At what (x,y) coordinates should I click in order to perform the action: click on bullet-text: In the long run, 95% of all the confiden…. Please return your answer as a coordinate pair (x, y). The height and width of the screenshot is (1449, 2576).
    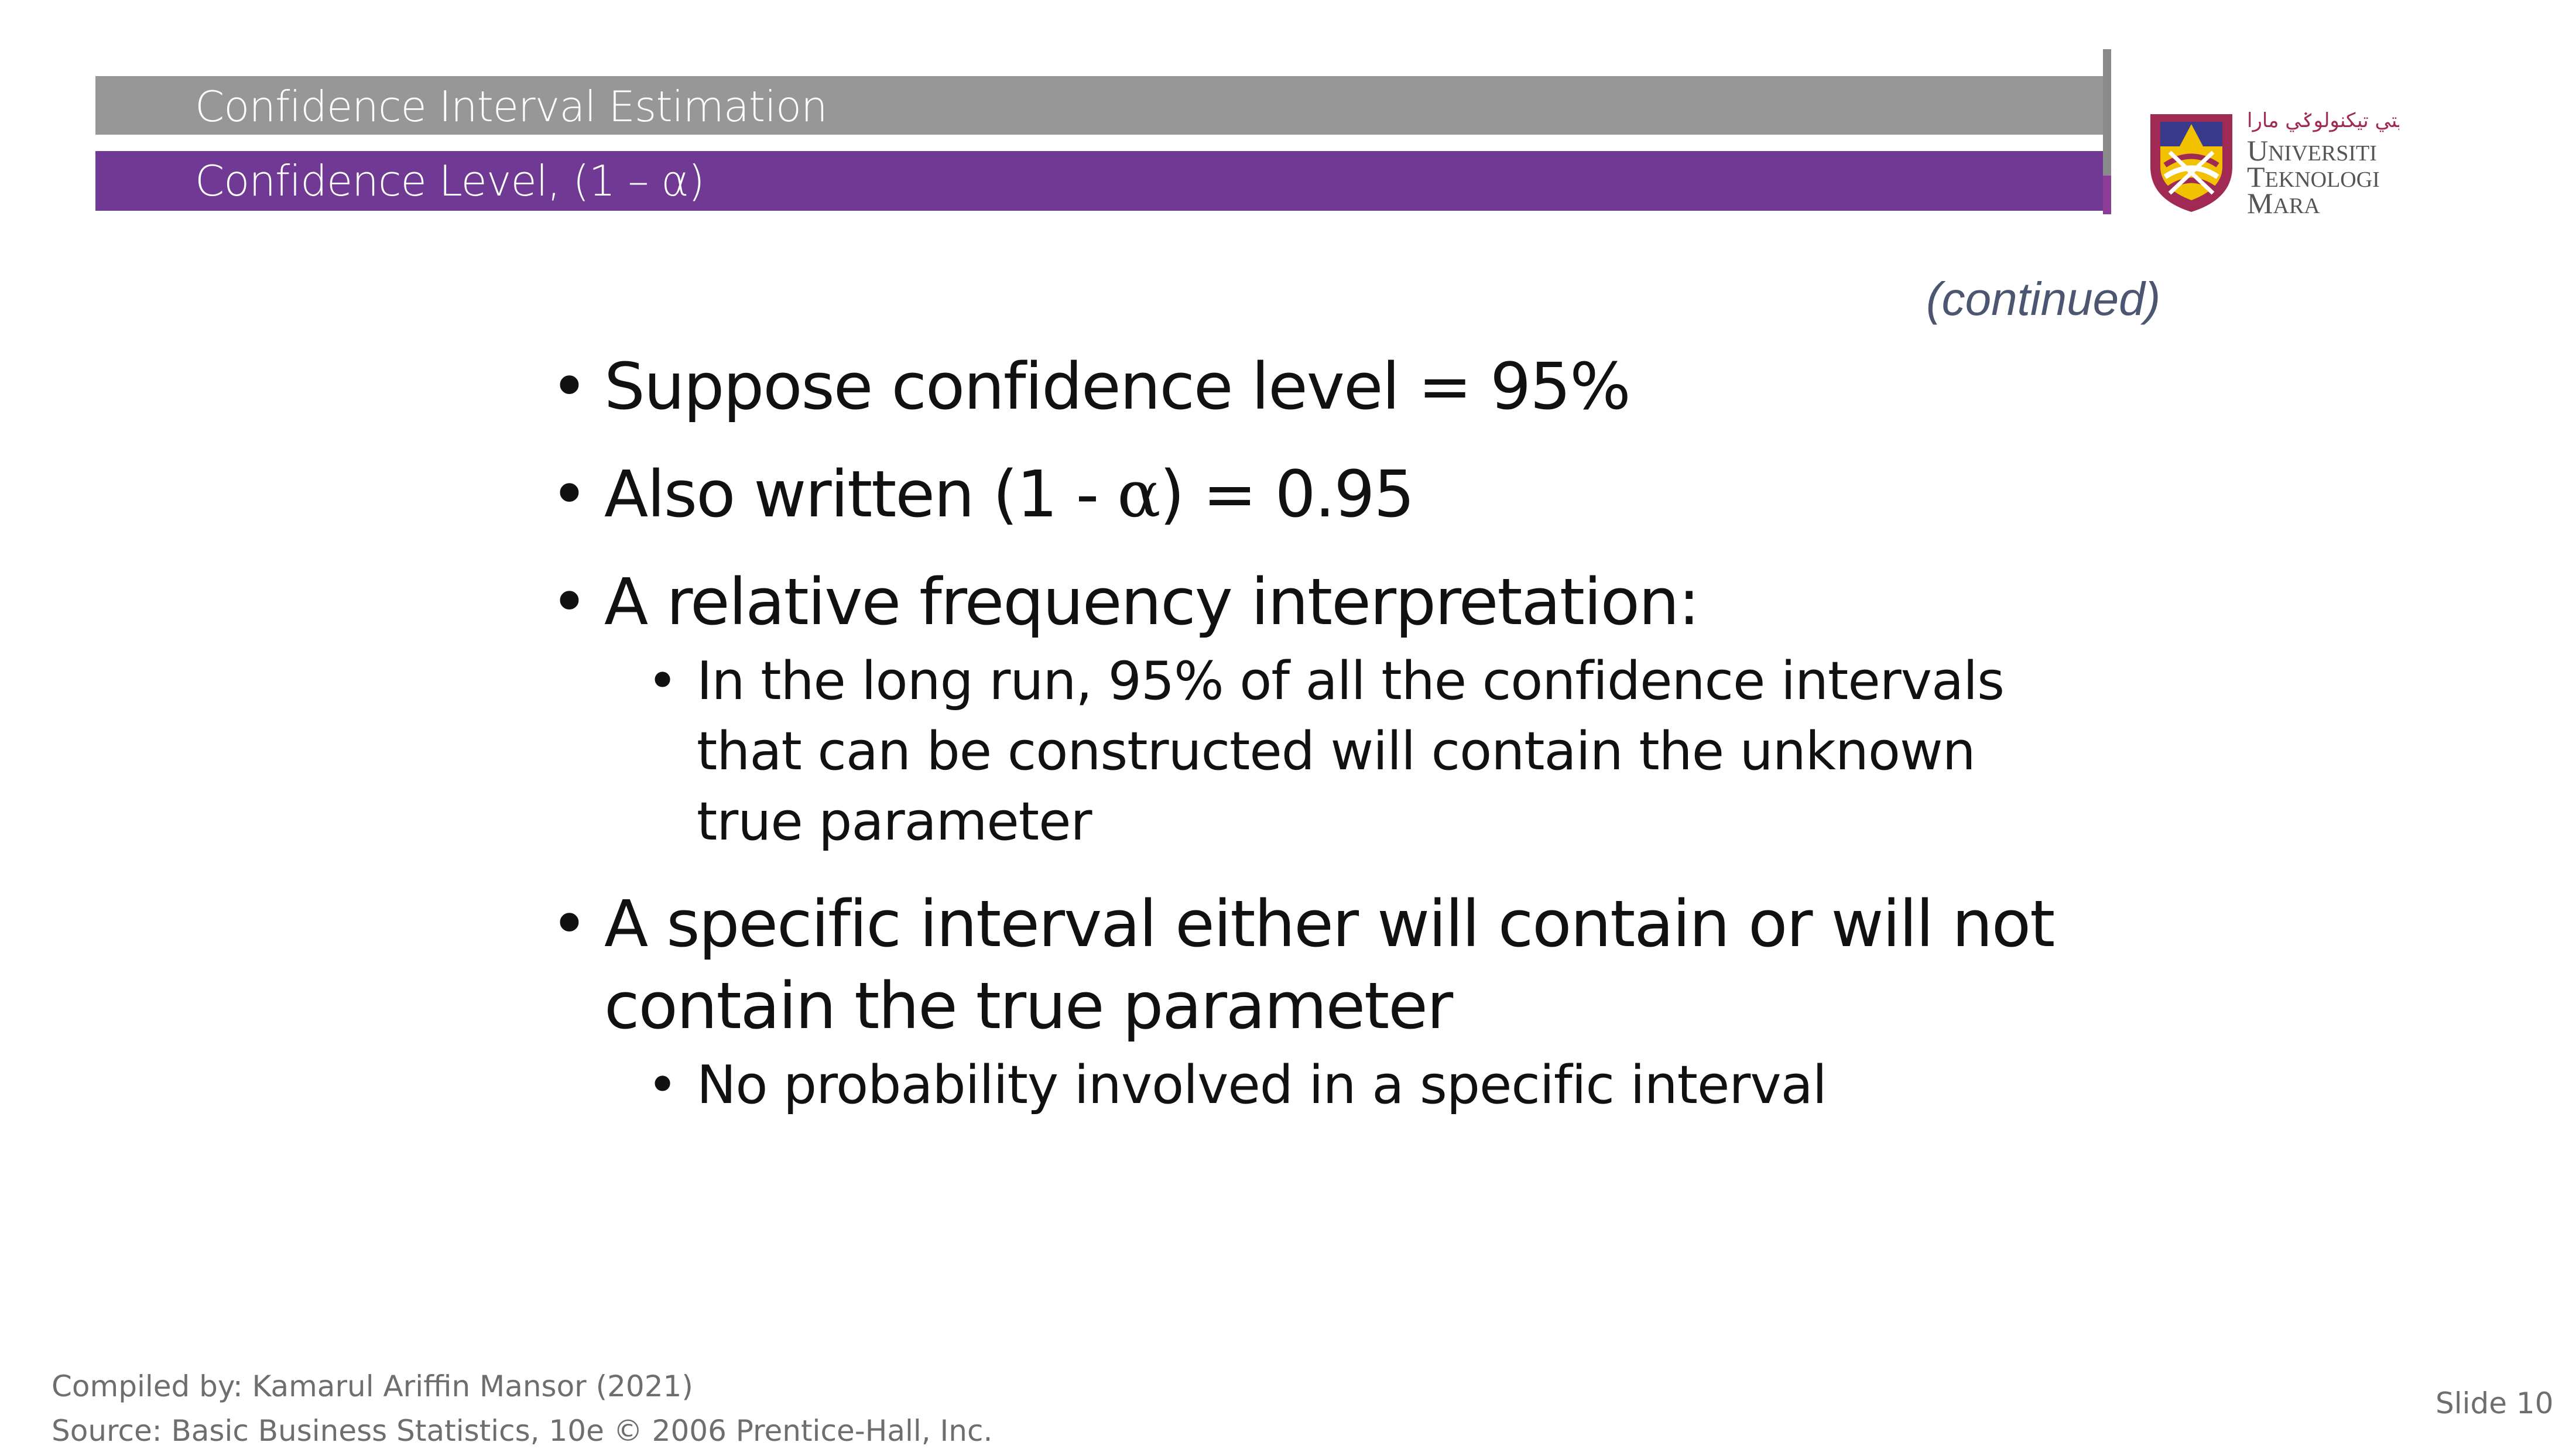
    Looking at the image, I should click on (1351, 751).